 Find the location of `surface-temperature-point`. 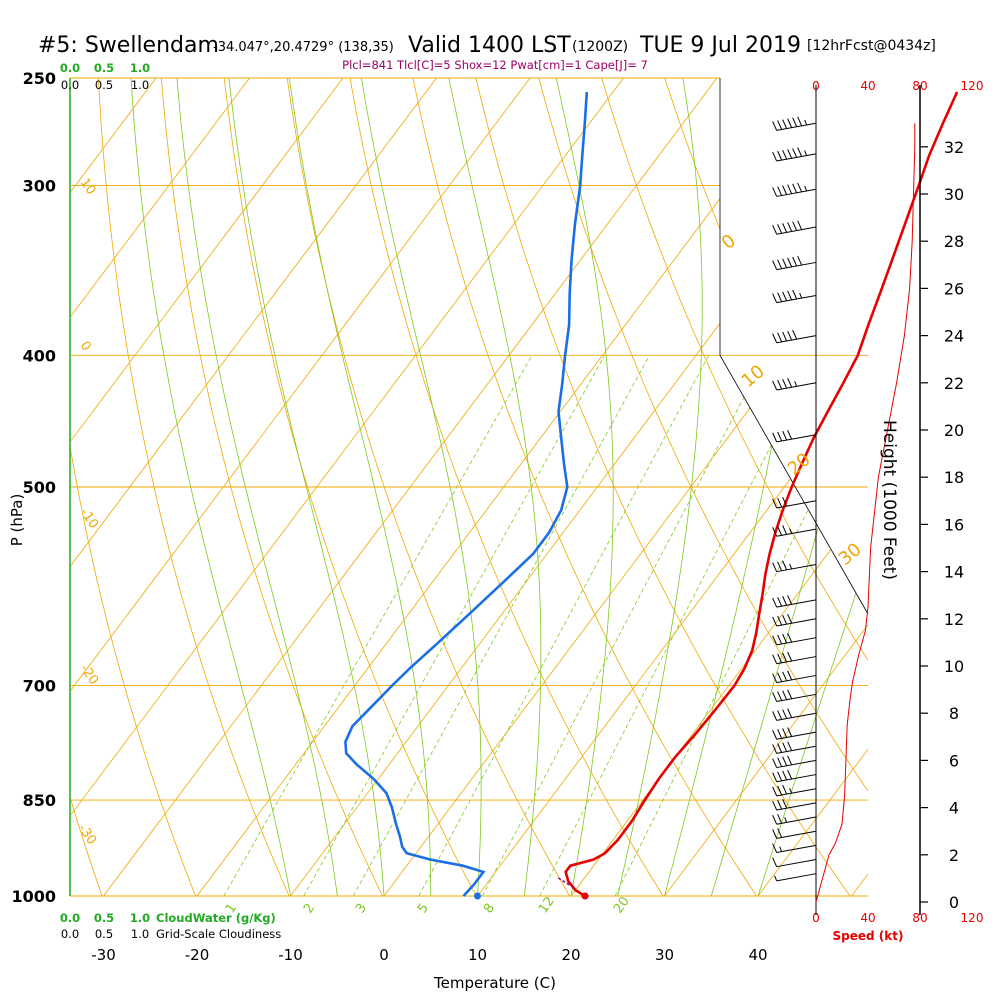

surface-temperature-point is located at coordinates (585, 896).